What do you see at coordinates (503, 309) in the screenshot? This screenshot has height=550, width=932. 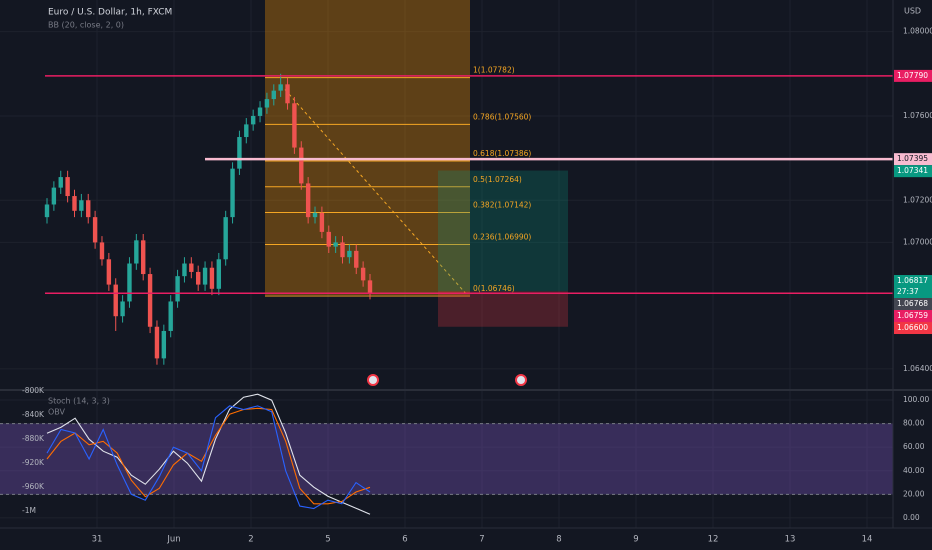 I see `position-loss` at bounding box center [503, 309].